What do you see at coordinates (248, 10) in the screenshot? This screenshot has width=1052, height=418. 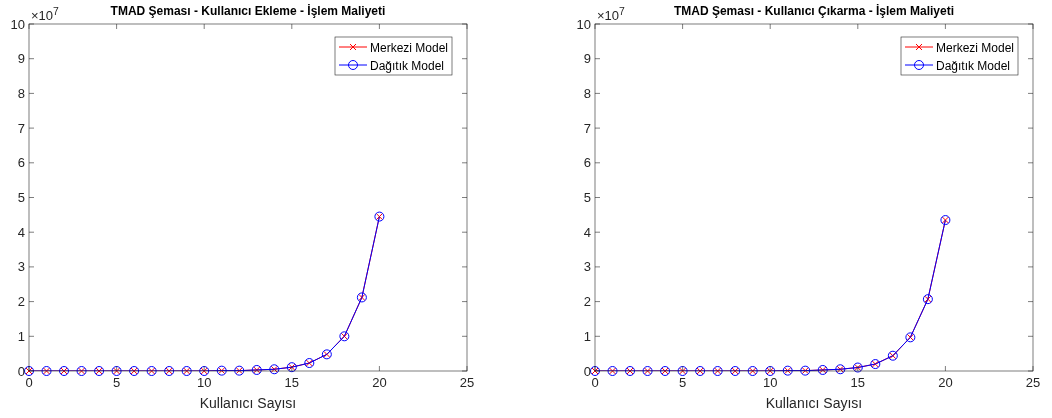 I see `chart-title: TMAD Şeması - Kullanıcı Ekleme - İşlem Maliyeti` at bounding box center [248, 10].